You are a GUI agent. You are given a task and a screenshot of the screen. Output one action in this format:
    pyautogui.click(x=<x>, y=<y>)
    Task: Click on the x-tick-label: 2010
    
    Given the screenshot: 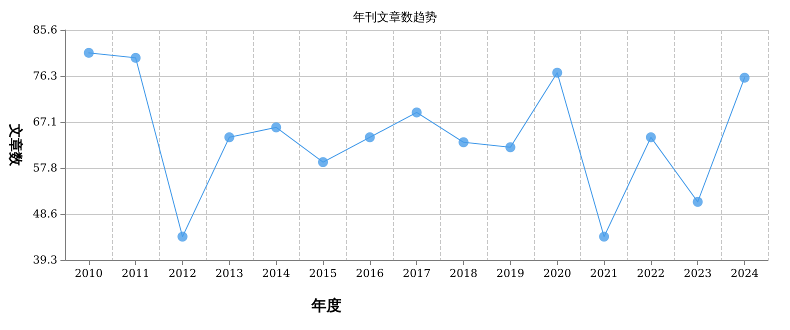 What is the action you would take?
    pyautogui.click(x=88, y=273)
    